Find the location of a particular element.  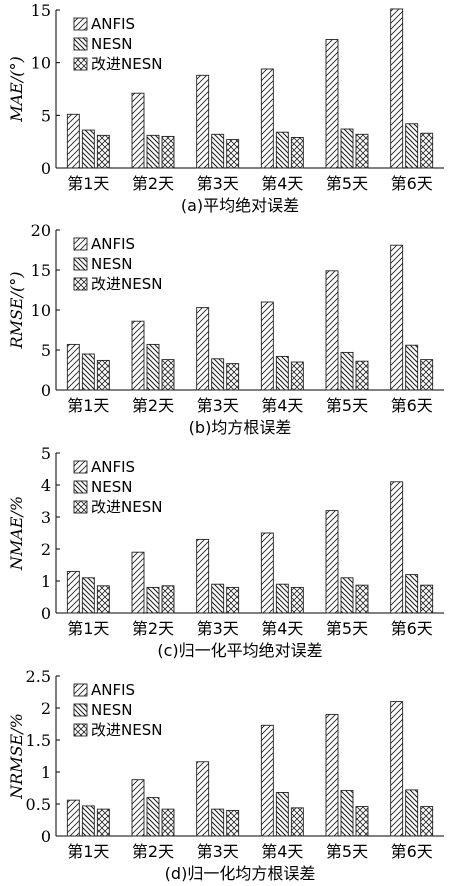

y-tick-label: 15 is located at coordinates (41, 10).